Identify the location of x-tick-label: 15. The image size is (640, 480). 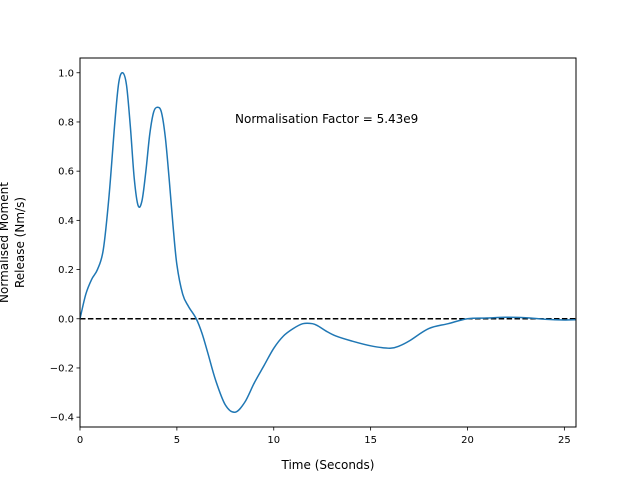
(370, 440).